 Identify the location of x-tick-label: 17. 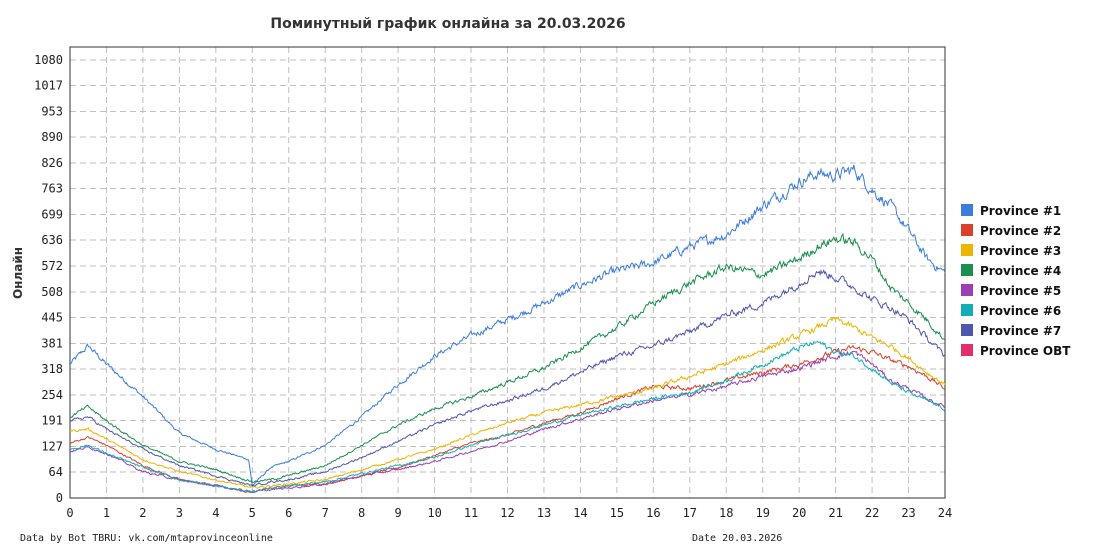
(690, 513).